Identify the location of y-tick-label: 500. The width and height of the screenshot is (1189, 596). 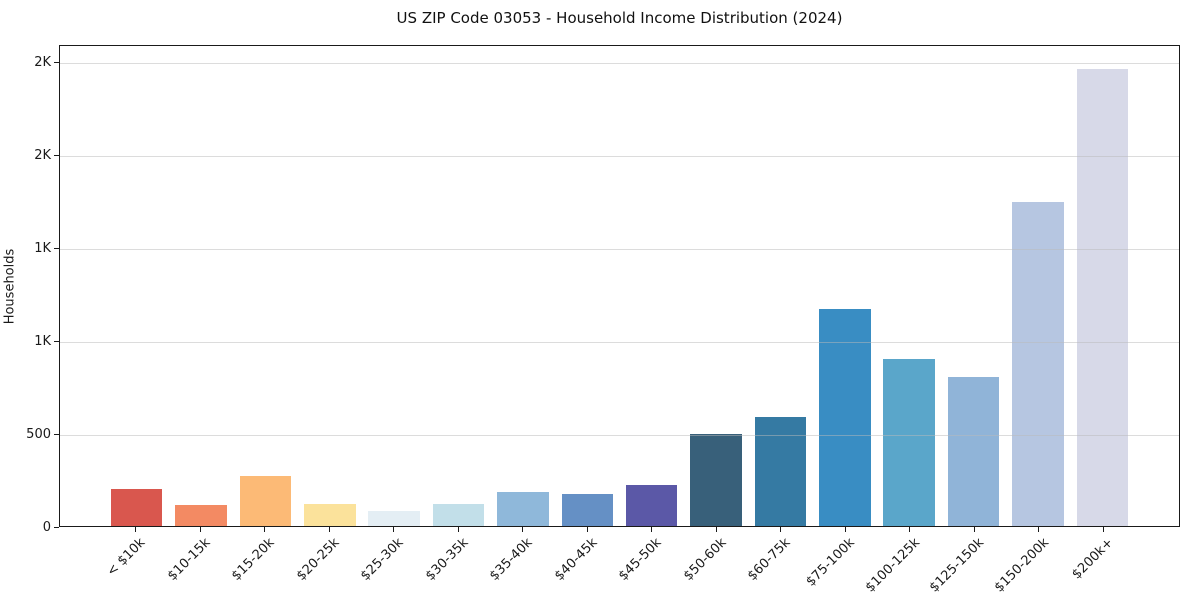
(38, 434).